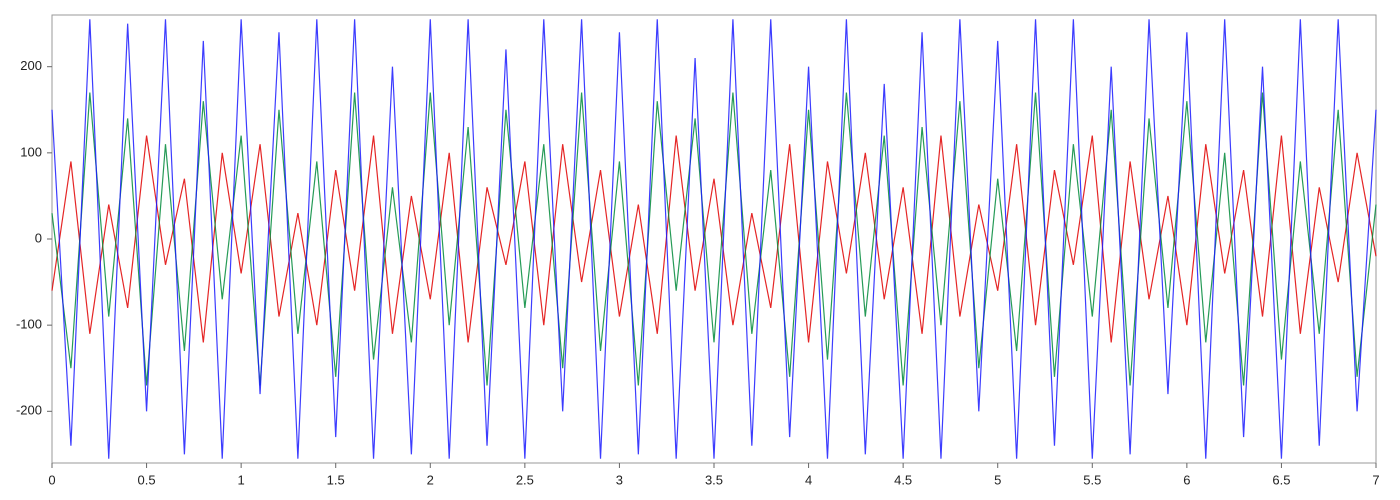 This screenshot has width=1400, height=500. What do you see at coordinates (525, 479) in the screenshot?
I see `x-tick-label: 2.5` at bounding box center [525, 479].